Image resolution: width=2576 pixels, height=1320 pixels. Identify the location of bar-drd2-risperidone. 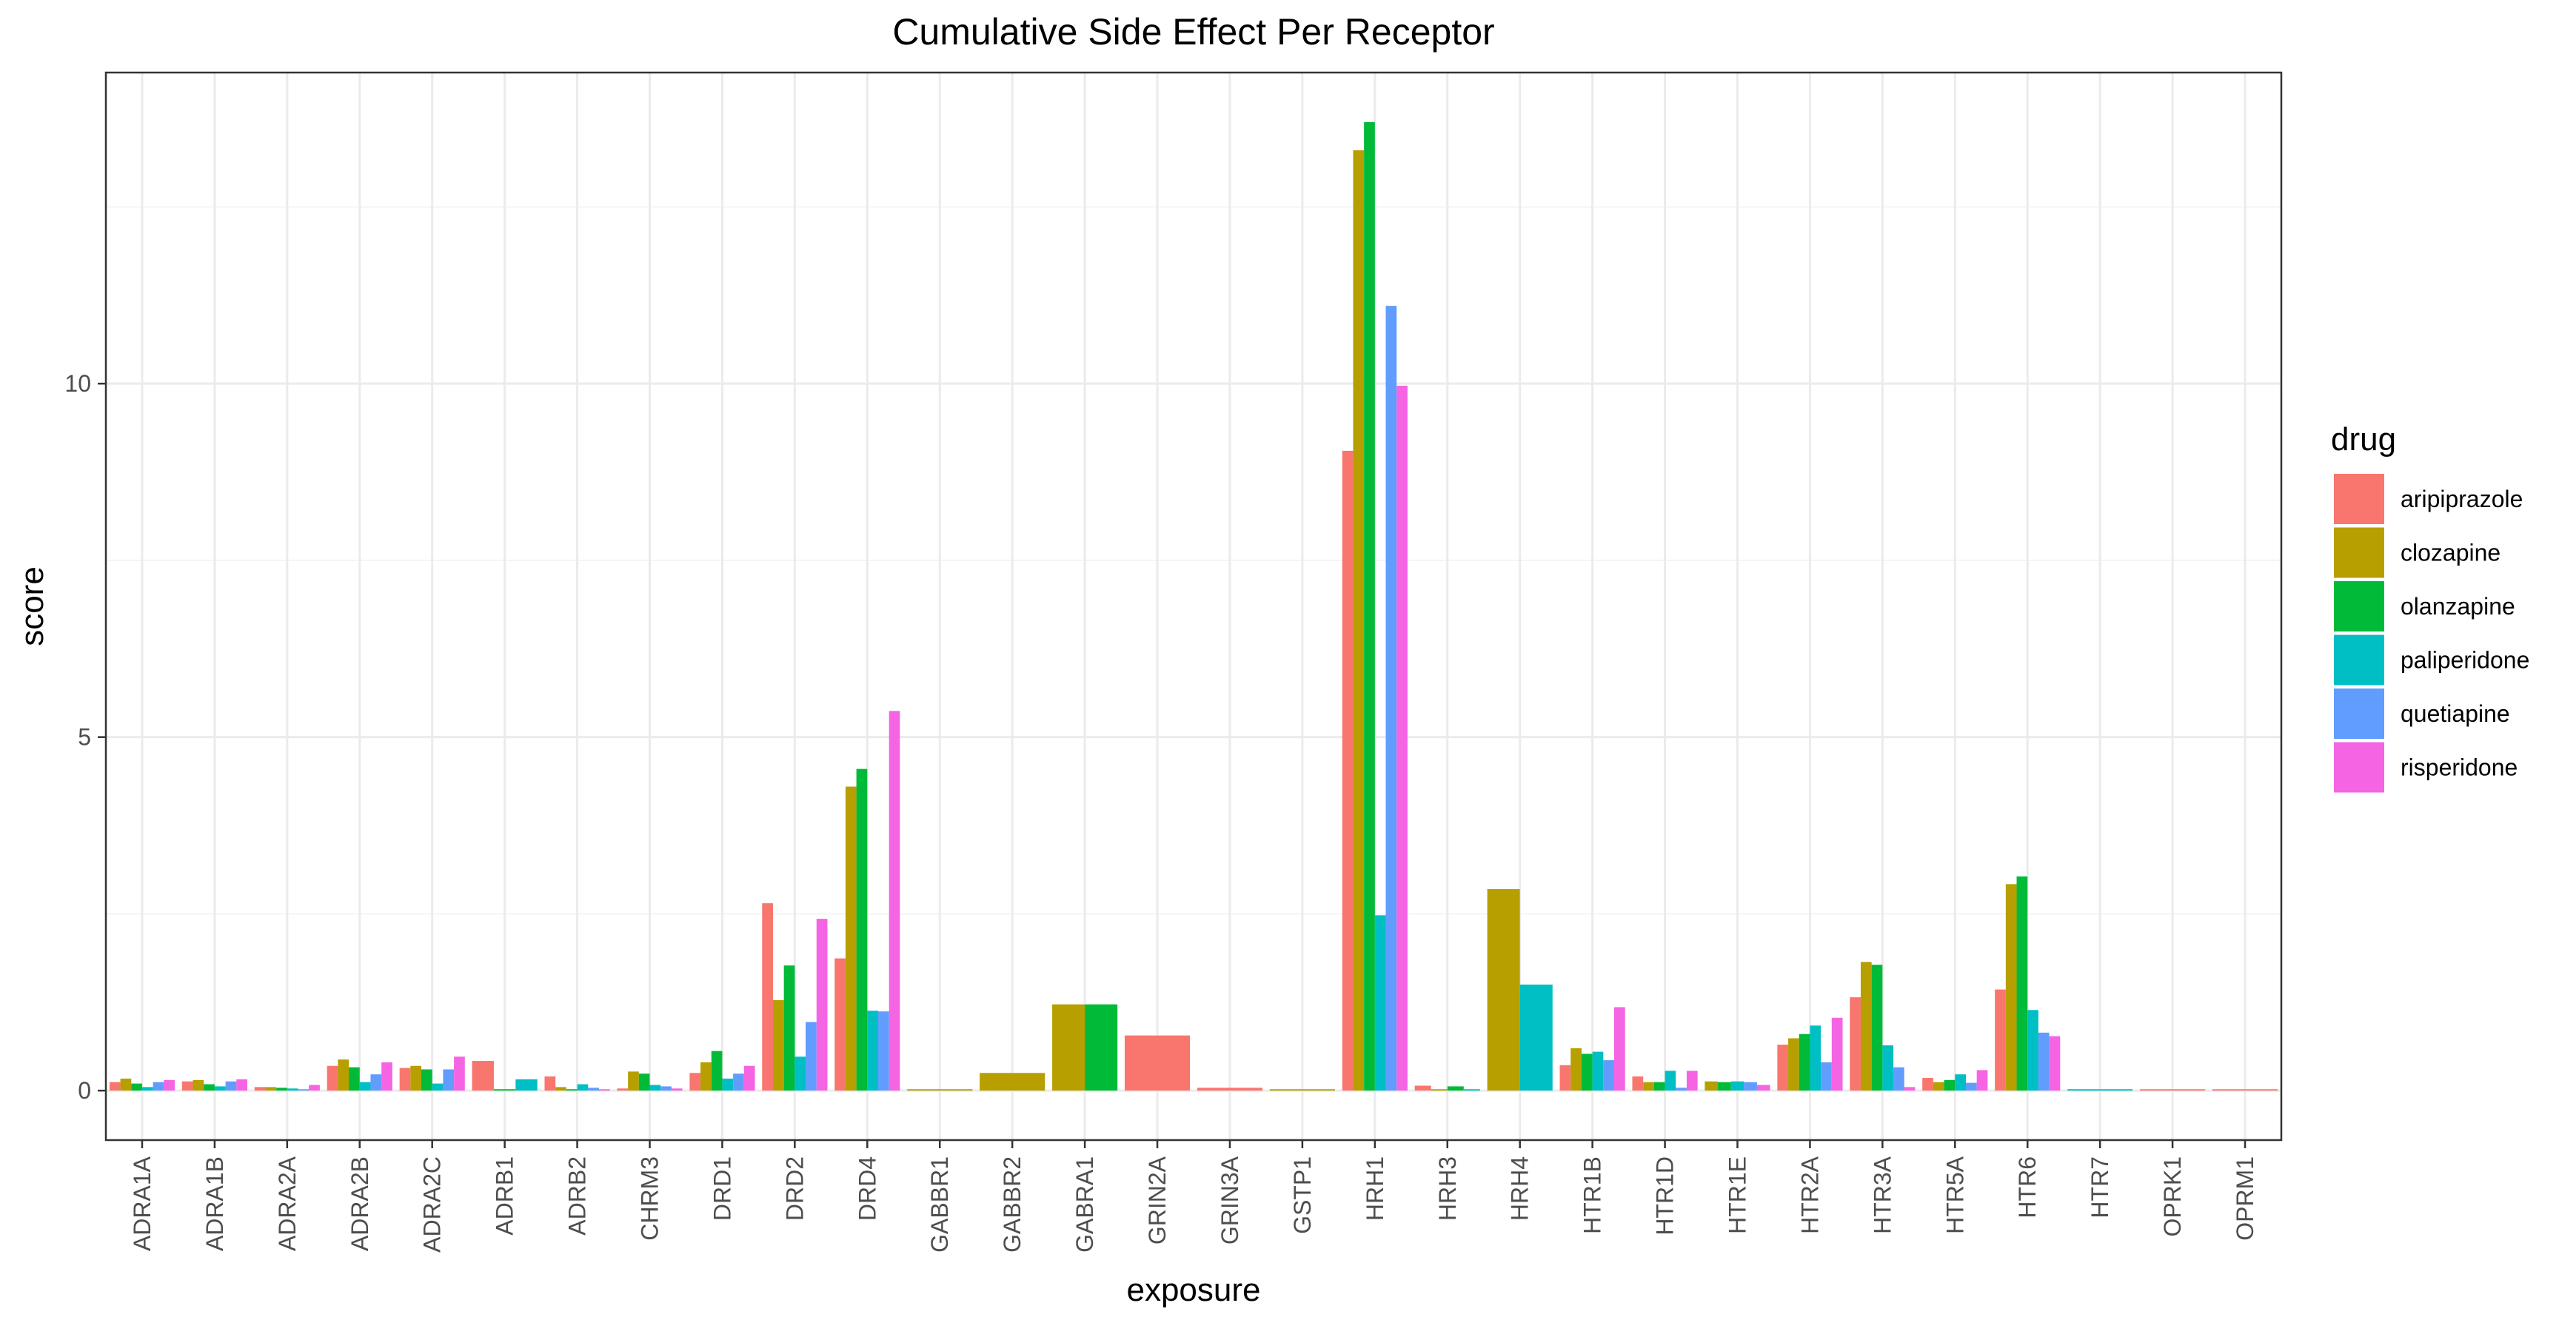
(822, 1005).